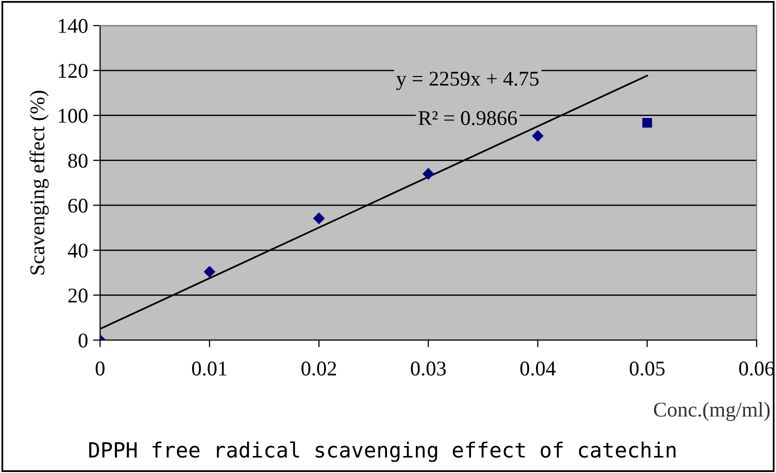  Describe the element at coordinates (78, 205) in the screenshot. I see `y-tick-label: 60` at that location.